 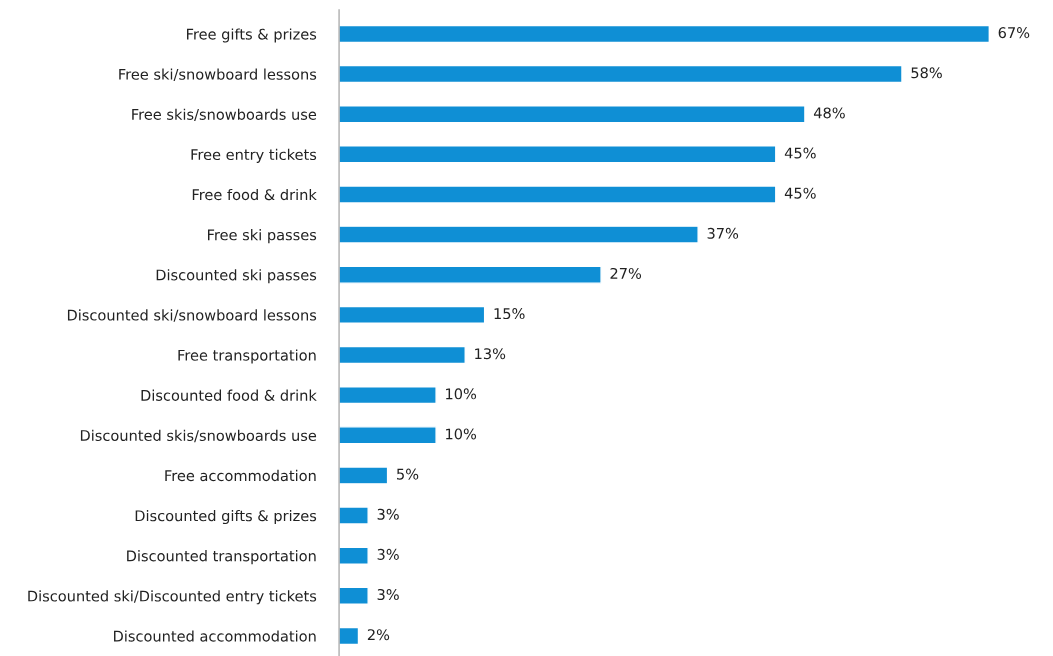 I want to click on y-tick-label: Discounted transportation, so click(x=221, y=557).